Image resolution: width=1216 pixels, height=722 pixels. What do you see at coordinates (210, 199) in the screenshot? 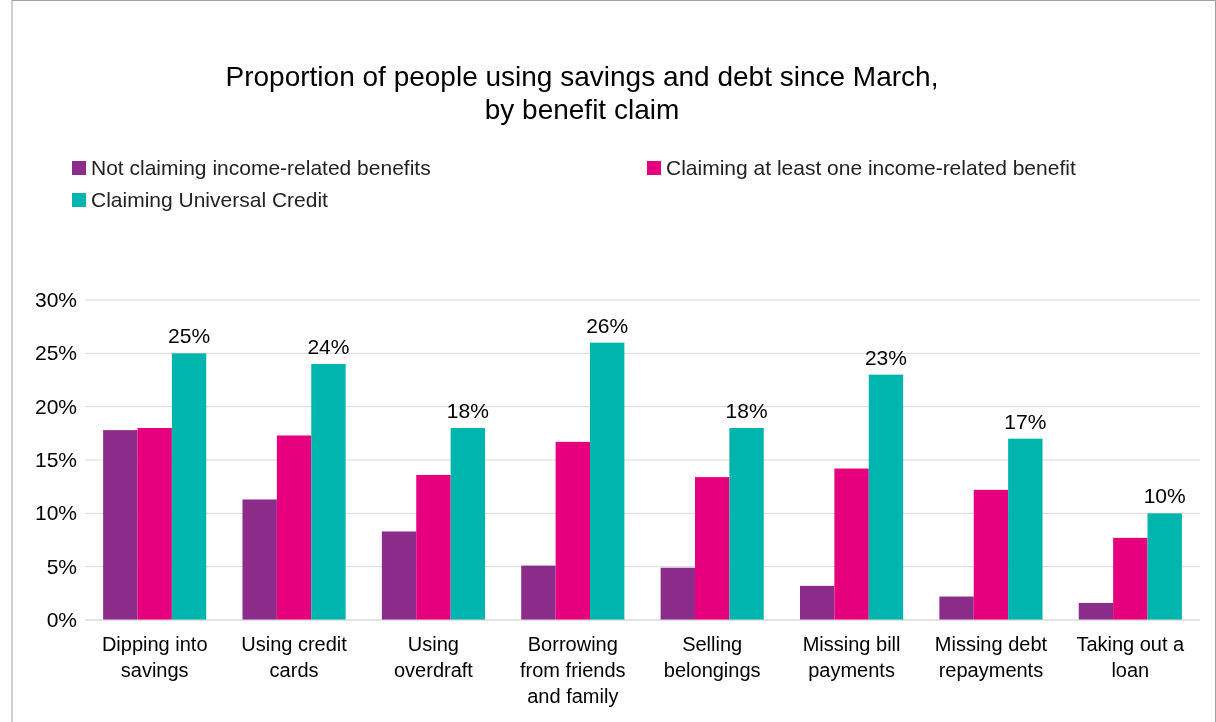
I see `legend-label: Claiming Universal Credit` at bounding box center [210, 199].